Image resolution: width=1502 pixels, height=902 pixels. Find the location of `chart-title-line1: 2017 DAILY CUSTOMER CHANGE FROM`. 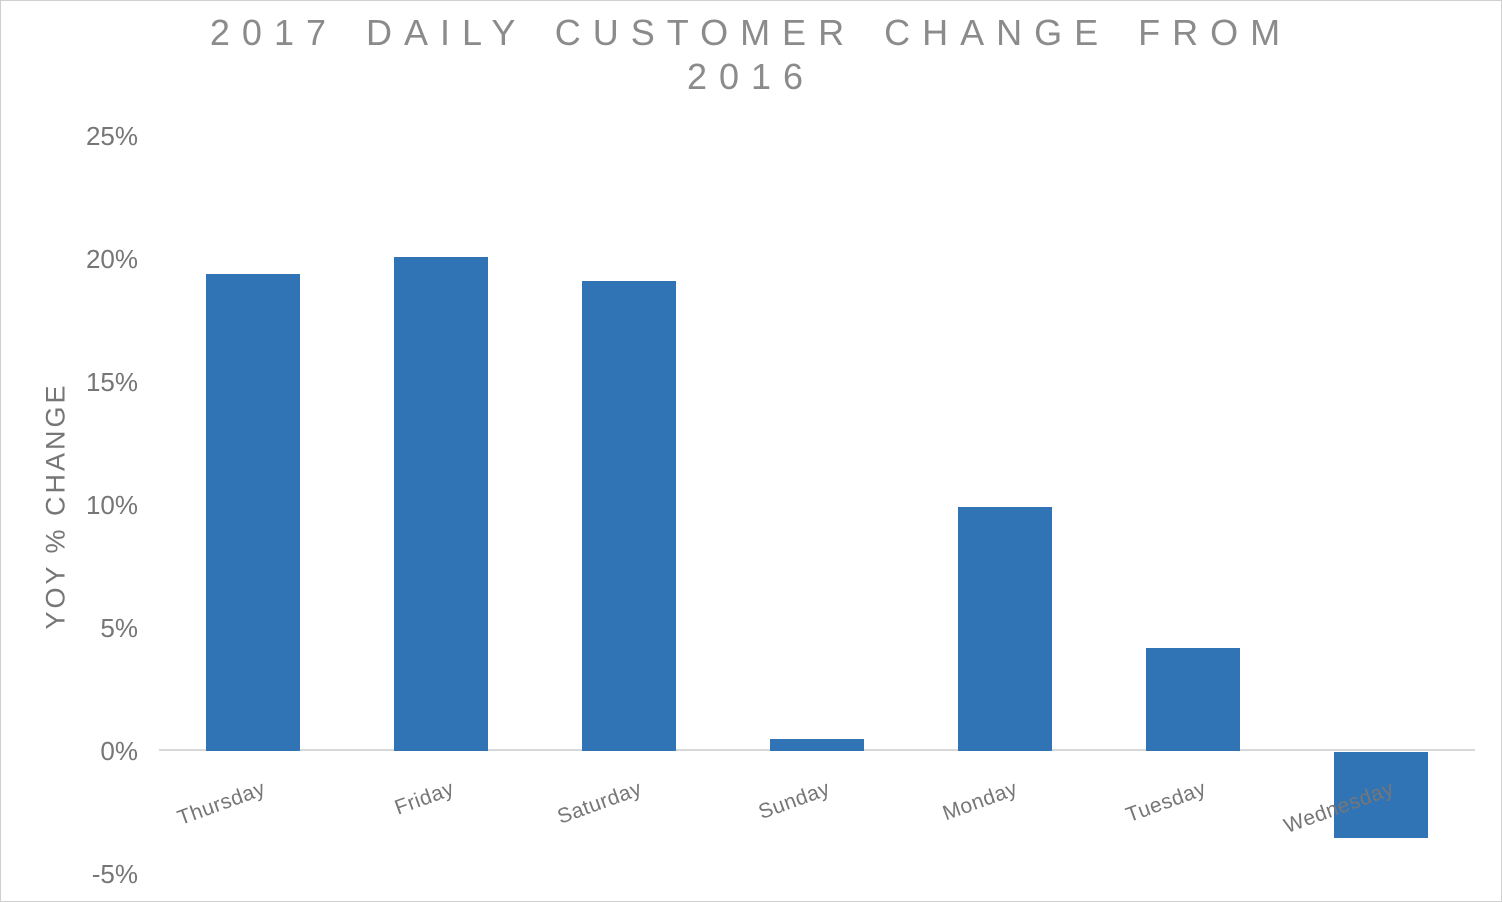

chart-title-line1: 2017 DAILY CUSTOMER CHANGE FROM is located at coordinates (751, 32).